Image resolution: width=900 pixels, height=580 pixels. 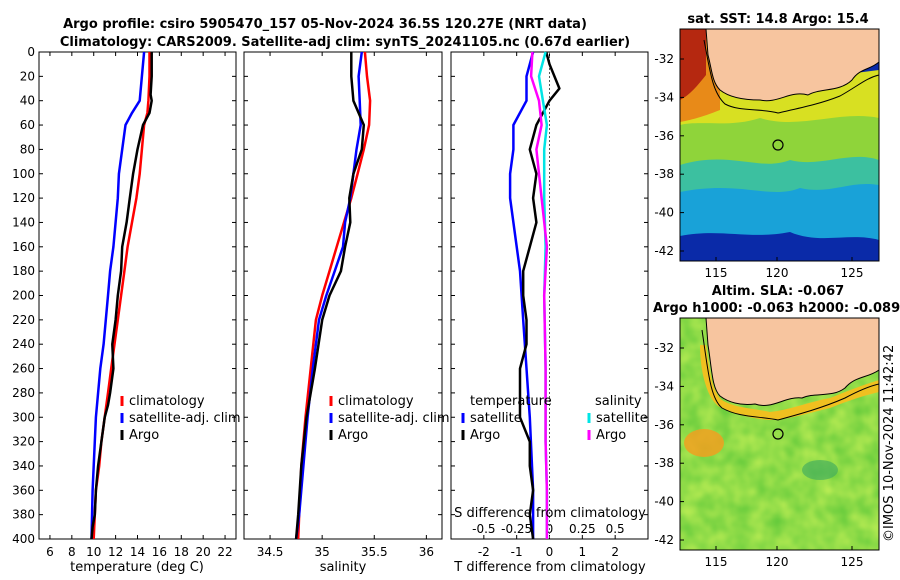 I want to click on imos-credit: ©IMOS 10-Nov-2024 11:42:42, so click(x=889, y=443).